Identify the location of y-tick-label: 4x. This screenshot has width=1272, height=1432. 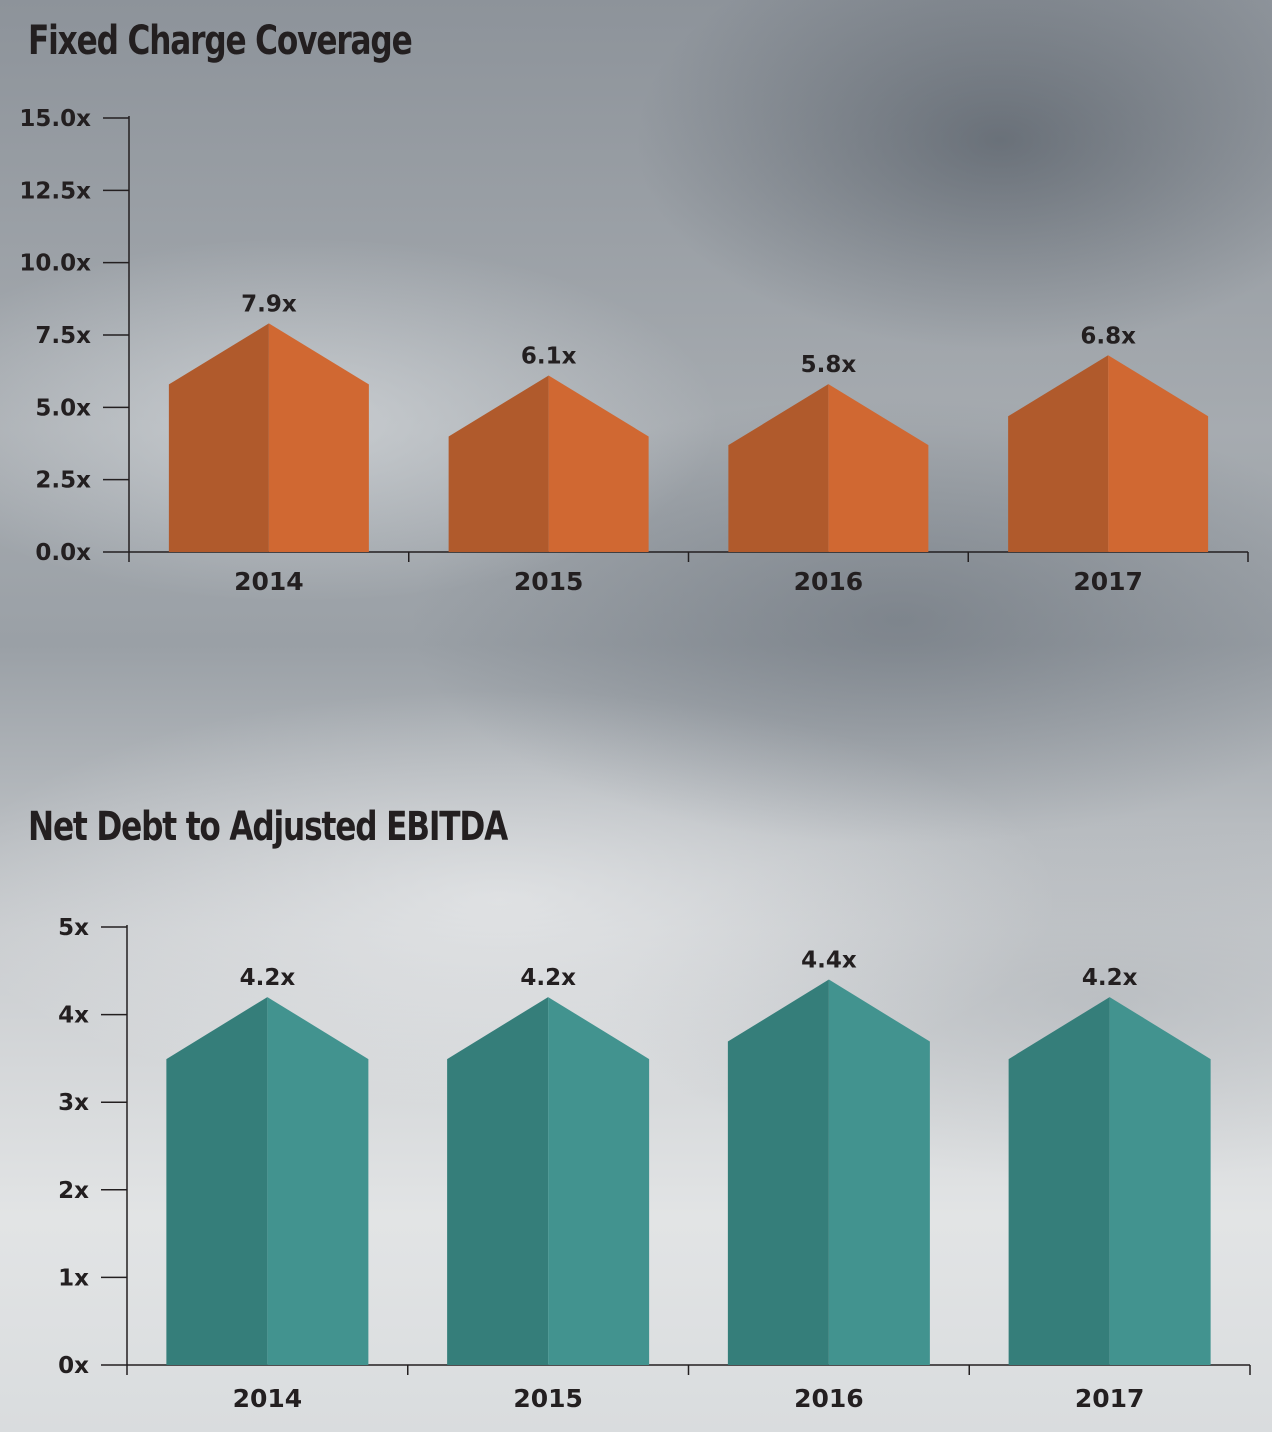
(73, 1016).